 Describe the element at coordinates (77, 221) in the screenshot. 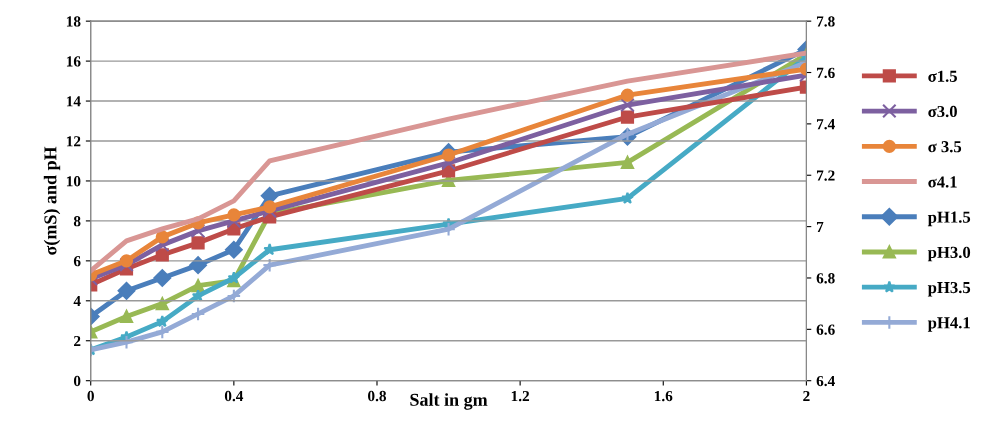

I see `y-tick-label: 8` at that location.